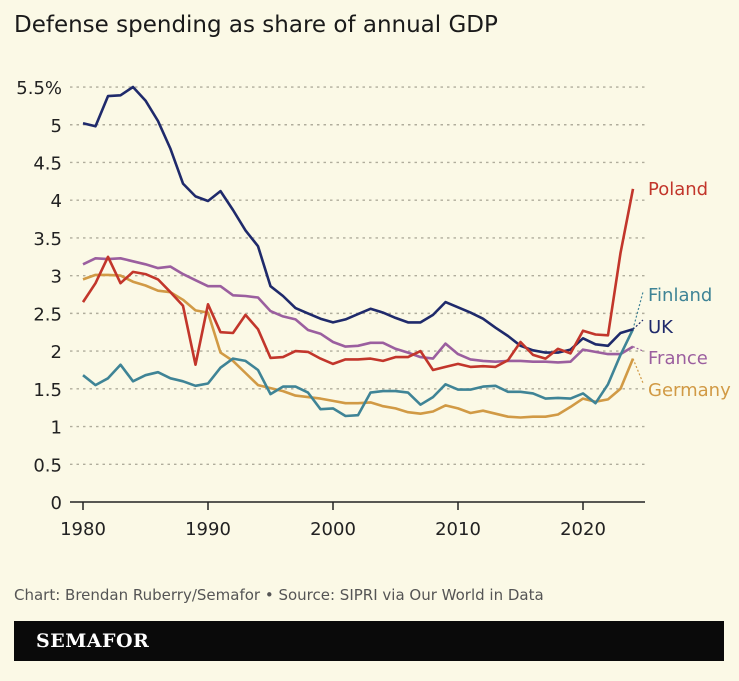  I want to click on series-line-finland, so click(358, 373).